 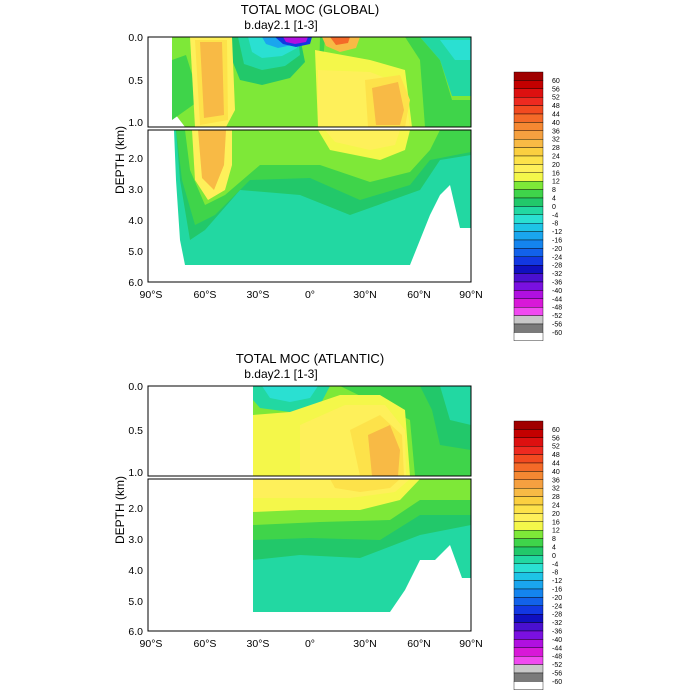 I want to click on y-axis-label: DEPTH (km), so click(x=120, y=510).